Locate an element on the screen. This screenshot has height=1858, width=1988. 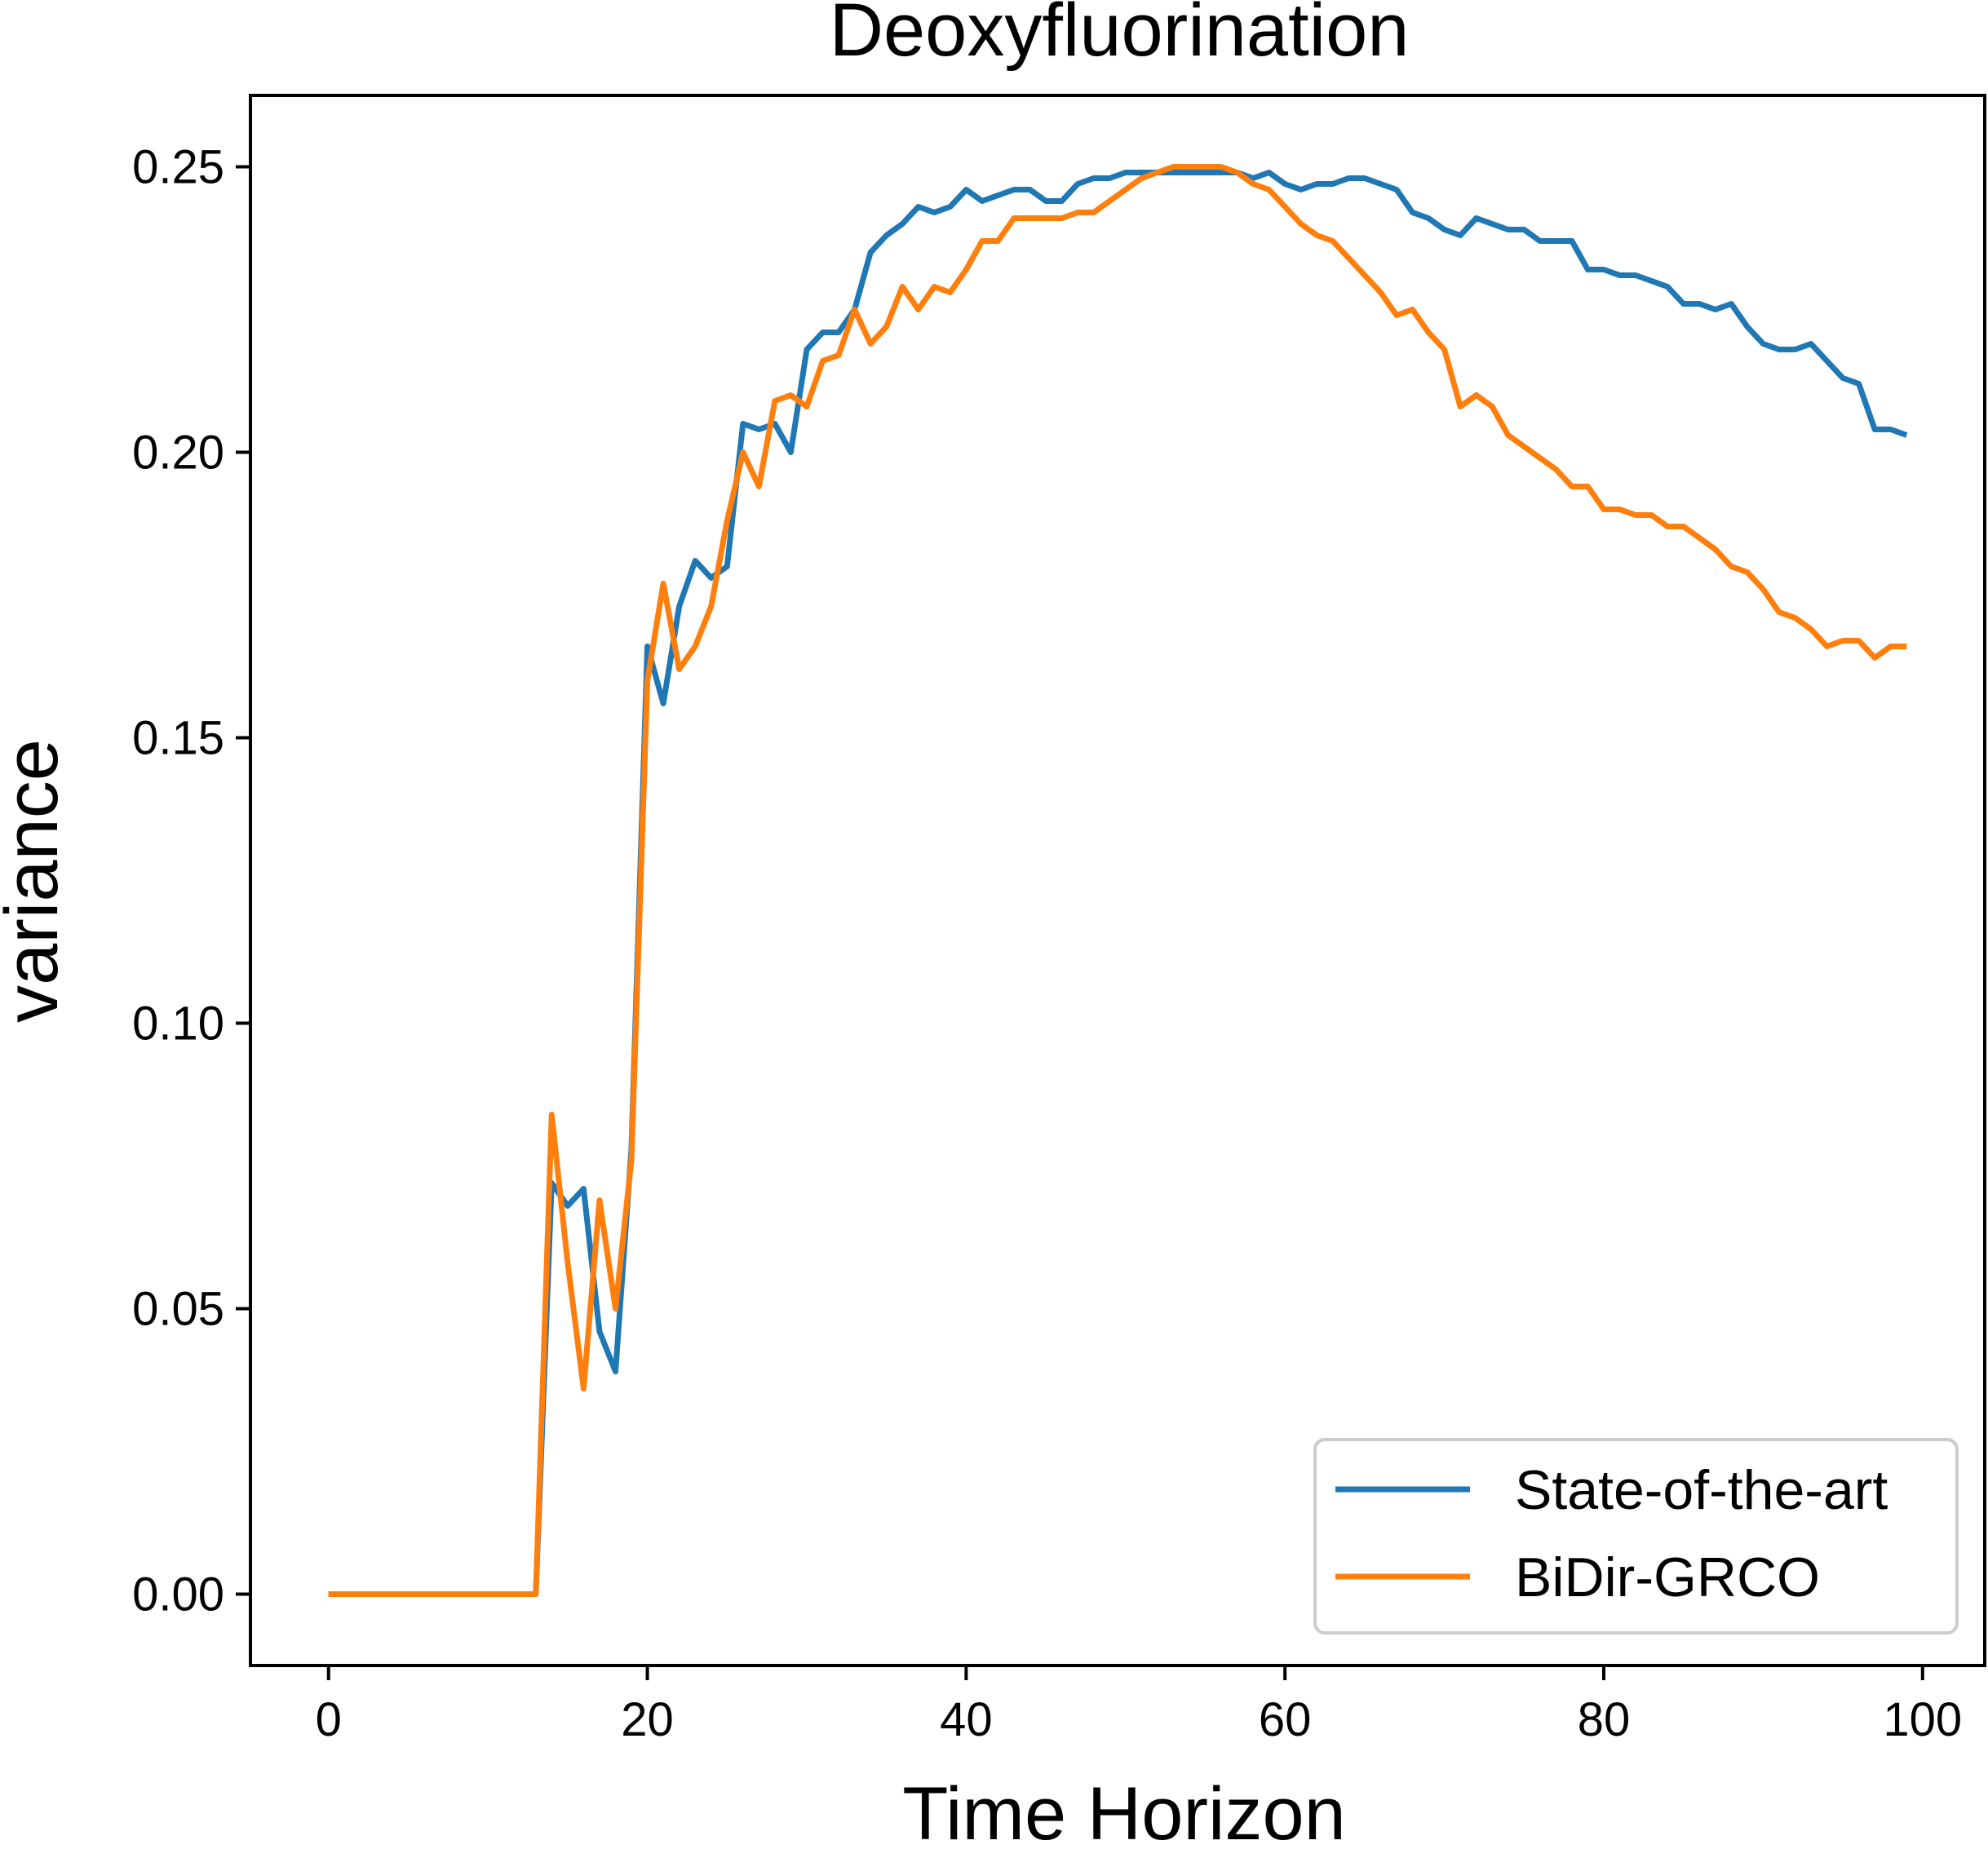
y-axis-label: variance is located at coordinates (36, 881).